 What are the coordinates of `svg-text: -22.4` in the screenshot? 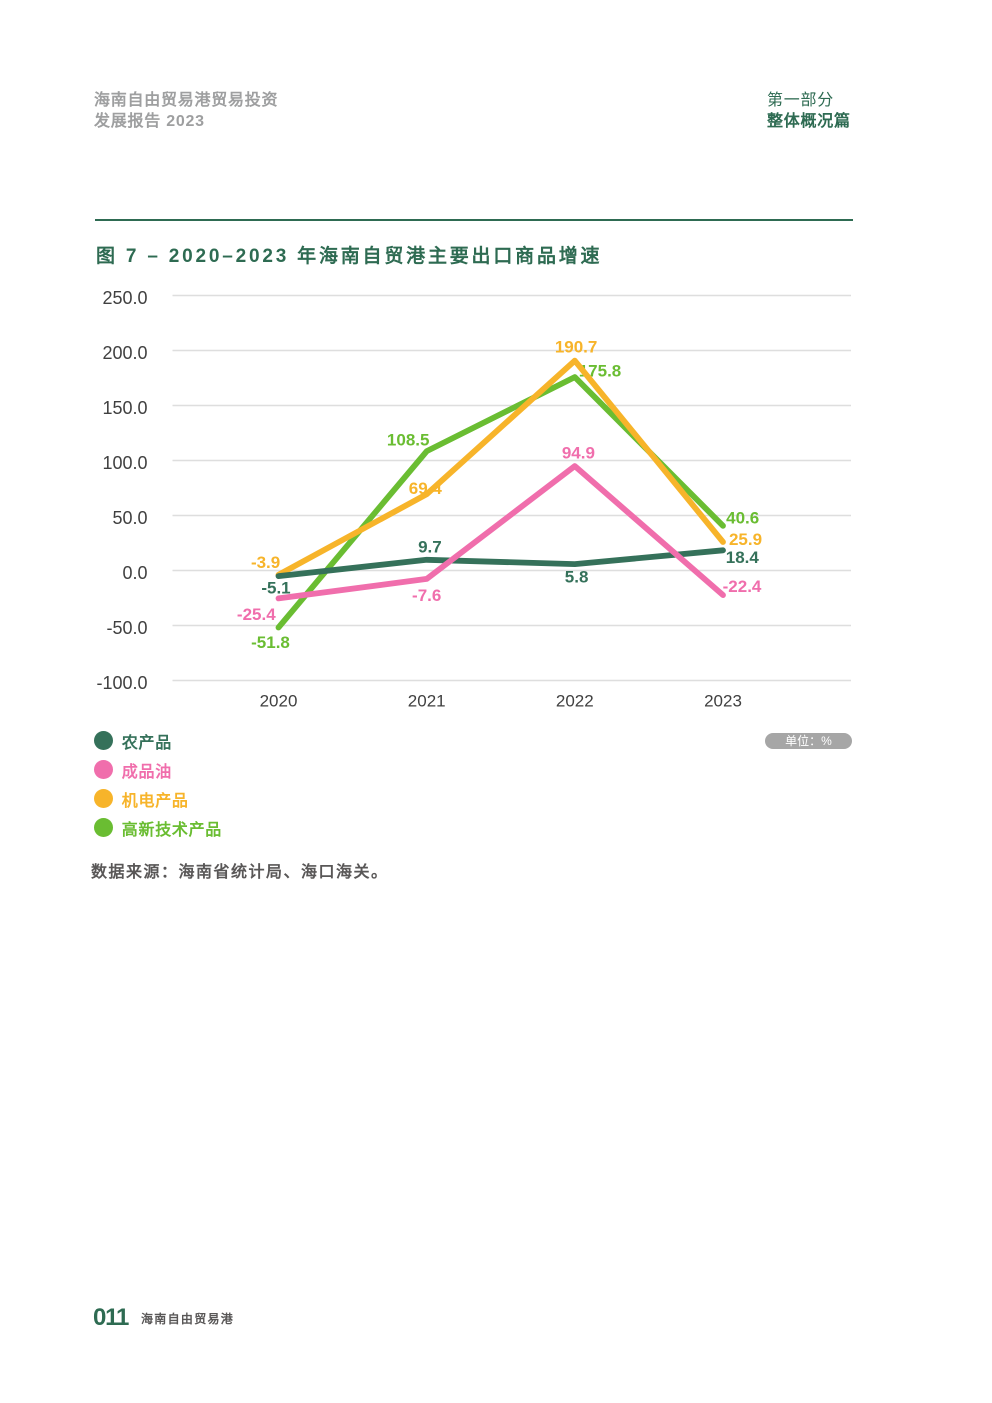 It's located at (742, 586).